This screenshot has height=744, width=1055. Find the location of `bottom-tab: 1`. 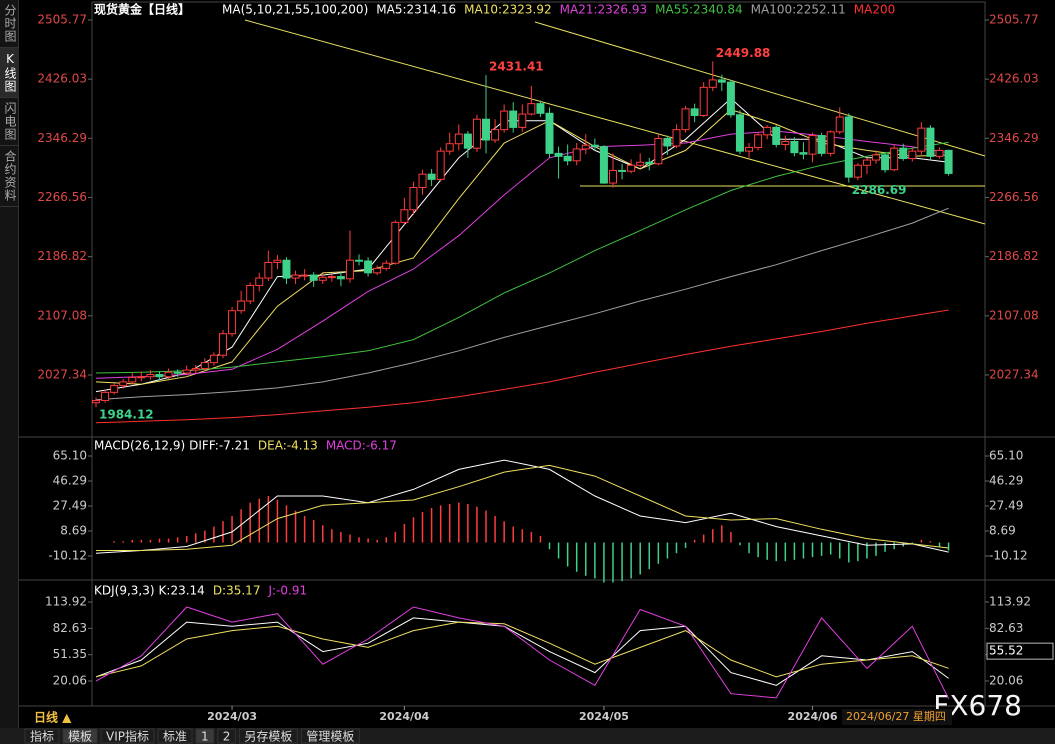

bottom-tab: 1 is located at coordinates (205, 736).